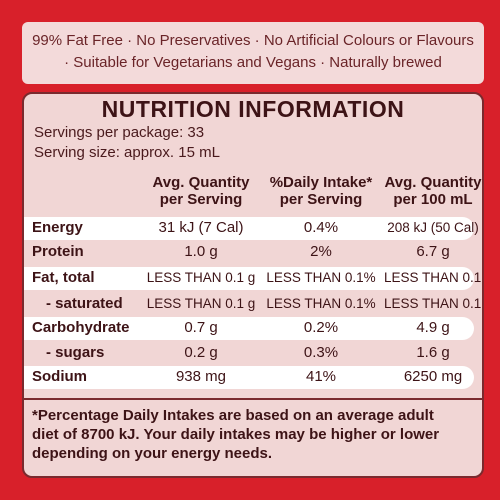 The width and height of the screenshot is (500, 500). I want to click on nutrient-row-carbohydrate: Carbohydrate 0.7 g 0.2% 4.9 g, so click(249, 328).